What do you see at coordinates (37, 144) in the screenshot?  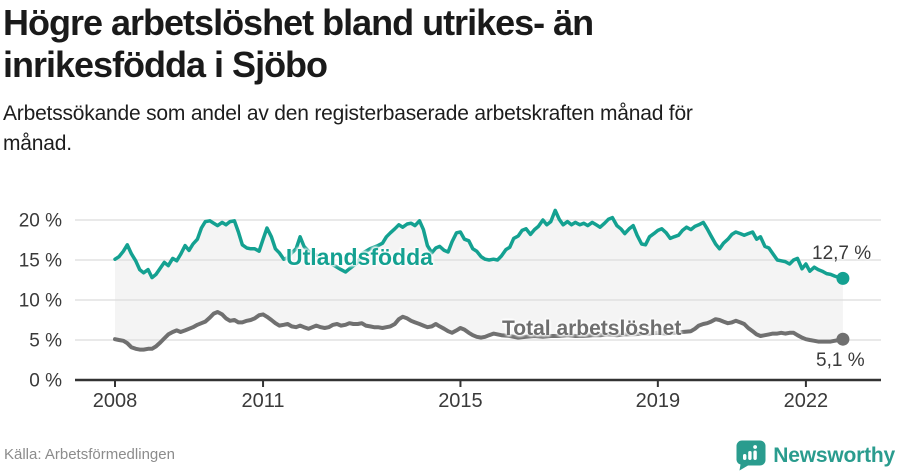 I see `chart-subtitle-line2: månad.` at bounding box center [37, 144].